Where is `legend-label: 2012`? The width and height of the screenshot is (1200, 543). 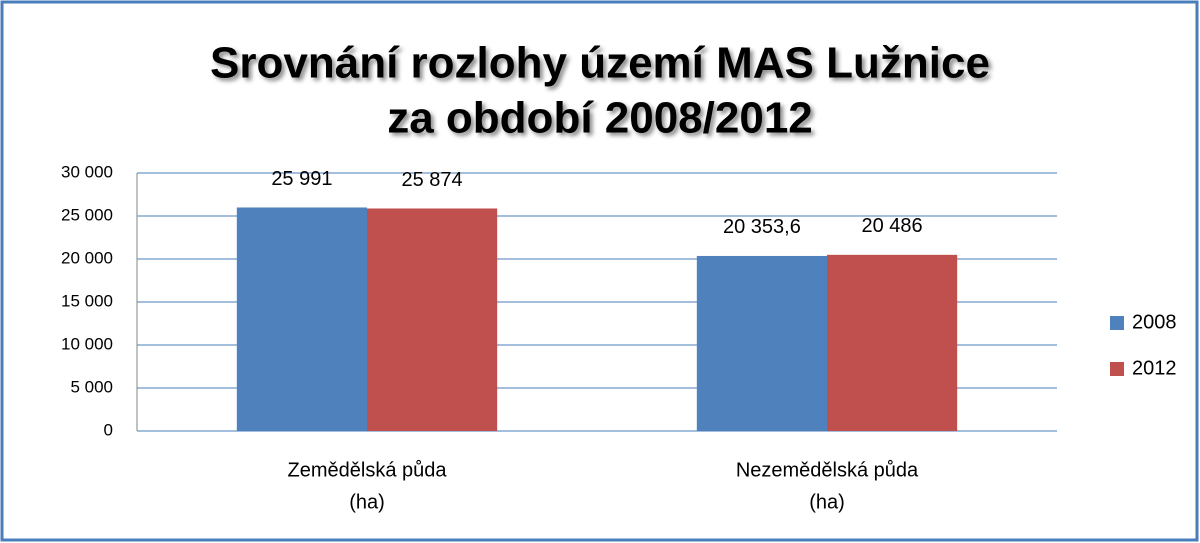
legend-label: 2012 is located at coordinates (1154, 368).